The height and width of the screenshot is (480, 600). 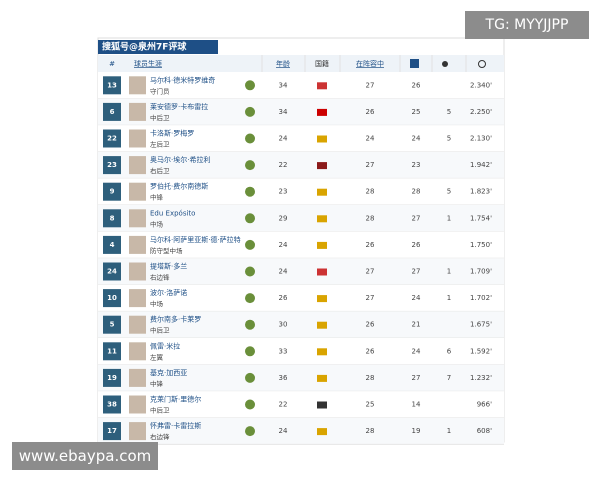 I want to click on squad: 24, so click(x=370, y=139).